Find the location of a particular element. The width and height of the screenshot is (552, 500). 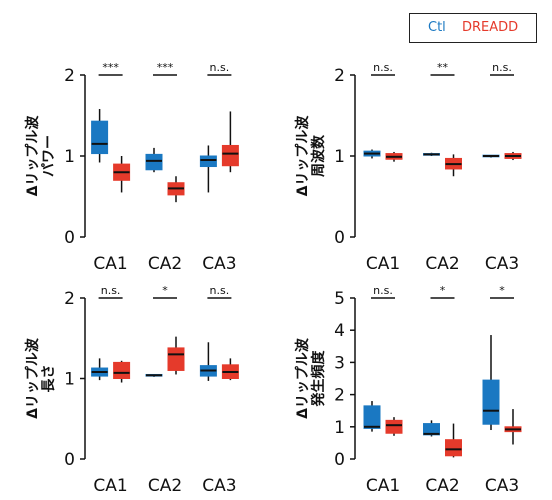

y-axis-label: Δリップル波周波数 is located at coordinates (310, 156).